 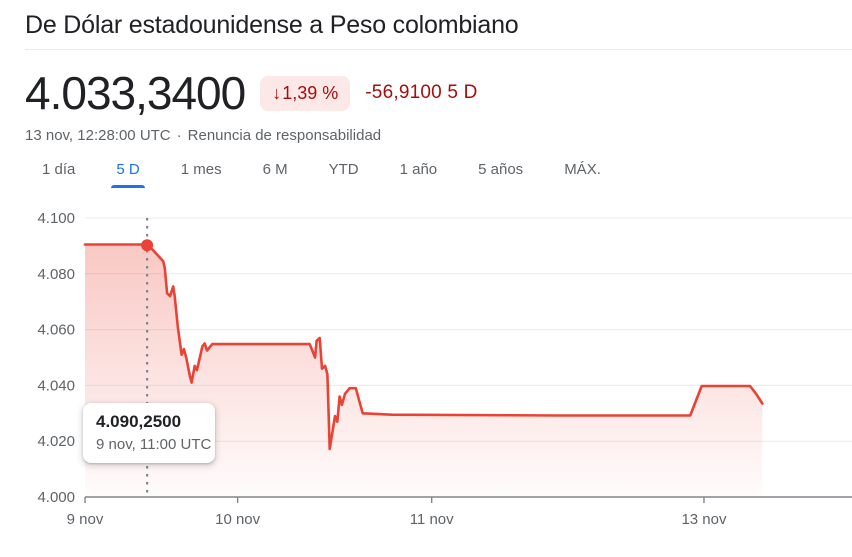 What do you see at coordinates (56, 330) in the screenshot?
I see `y-axis-label: 4.060` at bounding box center [56, 330].